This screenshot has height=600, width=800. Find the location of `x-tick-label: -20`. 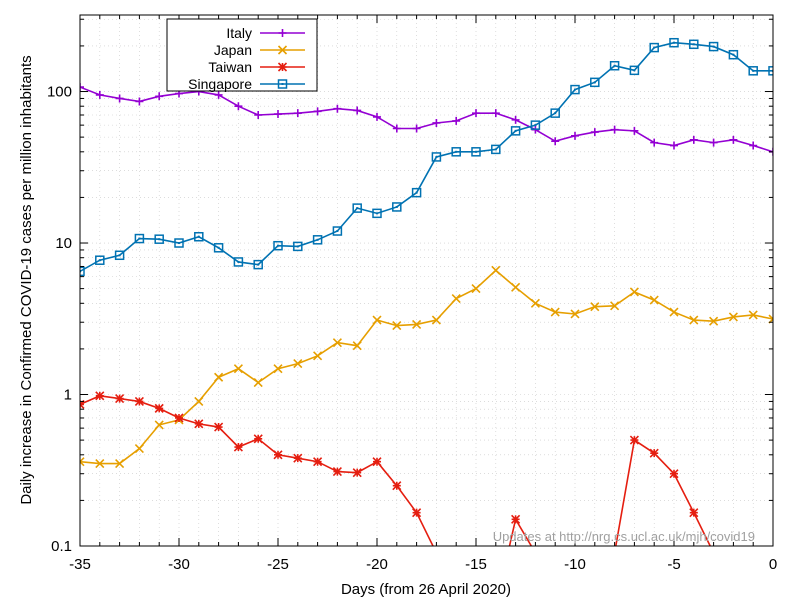

x-tick-label: -20 is located at coordinates (377, 564).